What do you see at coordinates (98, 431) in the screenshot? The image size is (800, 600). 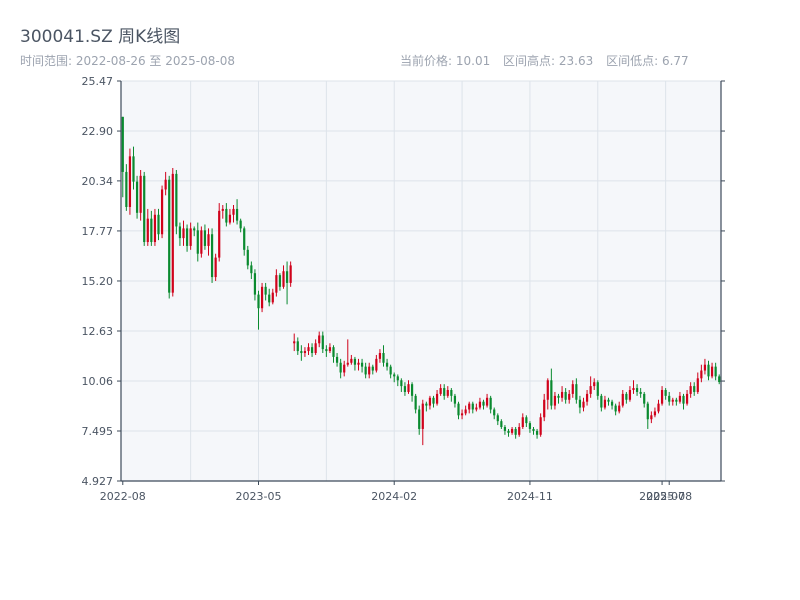 I see `y-tick-label: 7.495` at bounding box center [98, 431].